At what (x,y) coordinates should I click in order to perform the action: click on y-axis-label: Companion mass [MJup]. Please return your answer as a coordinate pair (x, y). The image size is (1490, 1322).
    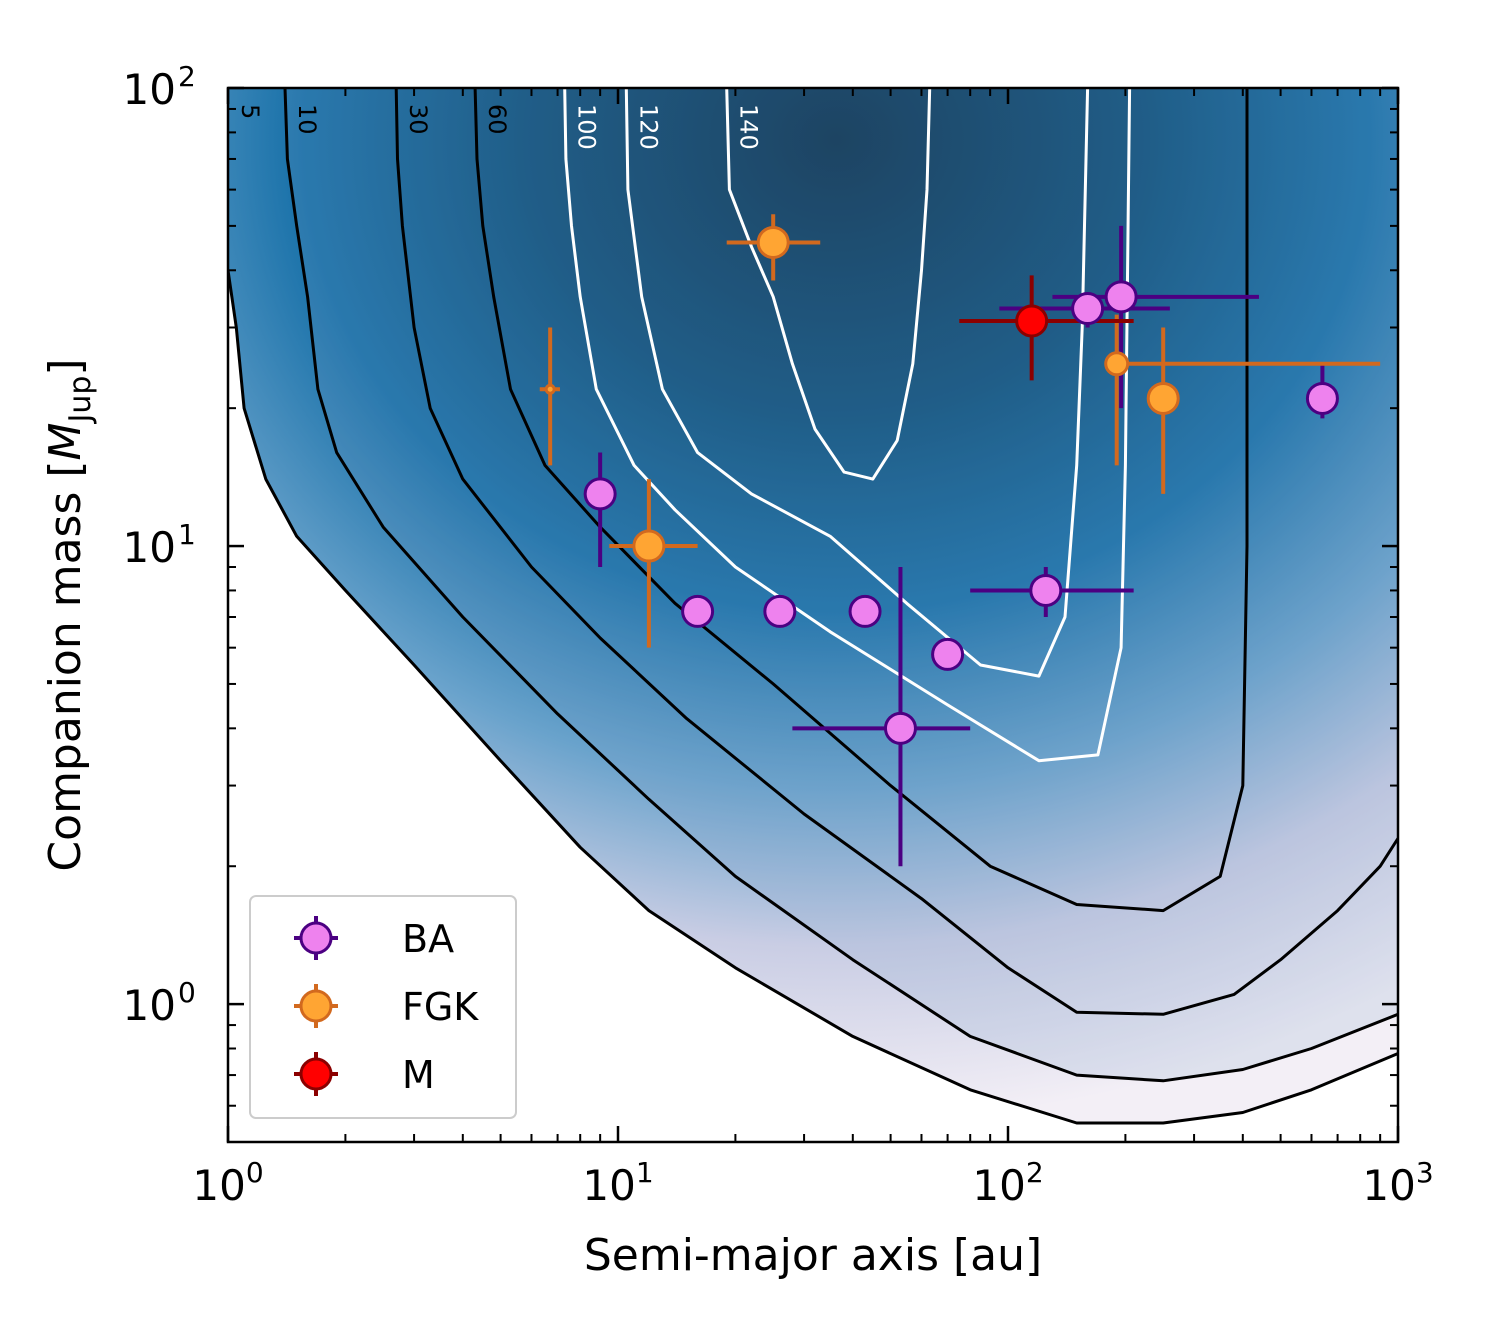
    Looking at the image, I should click on (69, 614).